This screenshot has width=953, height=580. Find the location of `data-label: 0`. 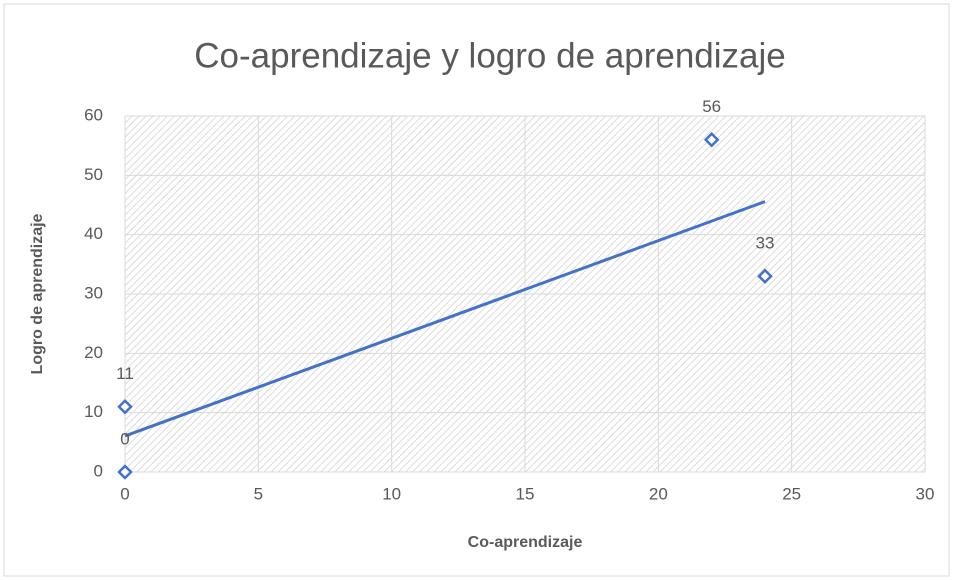

data-label: 0 is located at coordinates (124, 438).